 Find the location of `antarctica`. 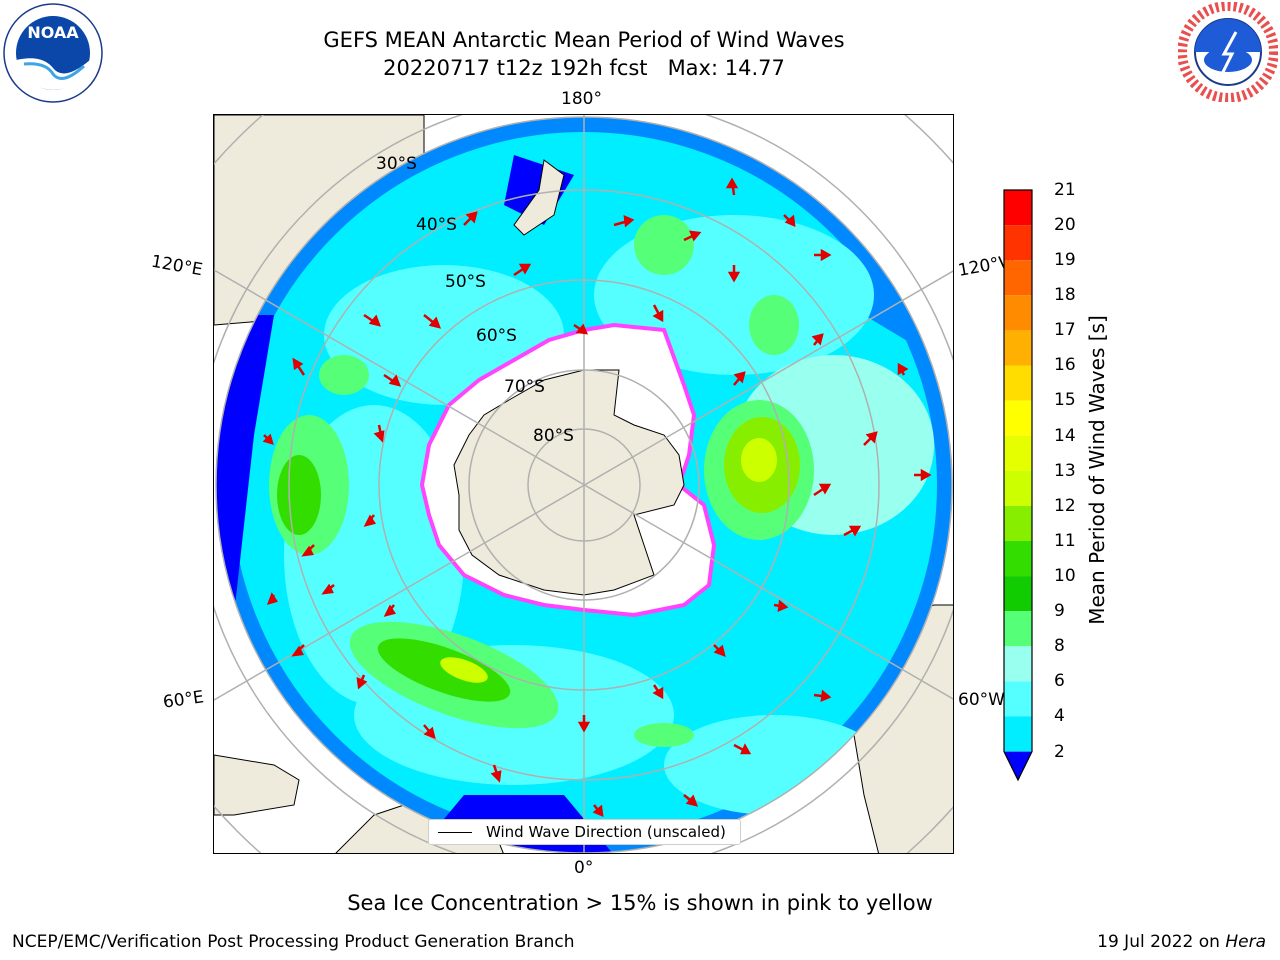

antarctica is located at coordinates (568, 470).